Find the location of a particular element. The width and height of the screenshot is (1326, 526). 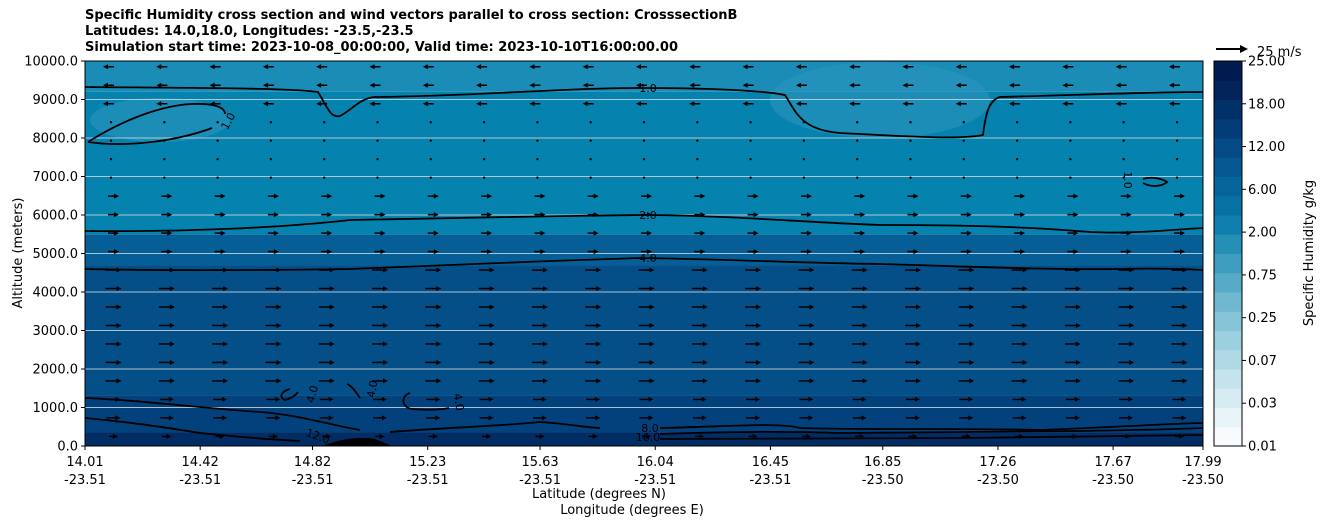

x-tick-label-latitude: 16.85 is located at coordinates (882, 462).